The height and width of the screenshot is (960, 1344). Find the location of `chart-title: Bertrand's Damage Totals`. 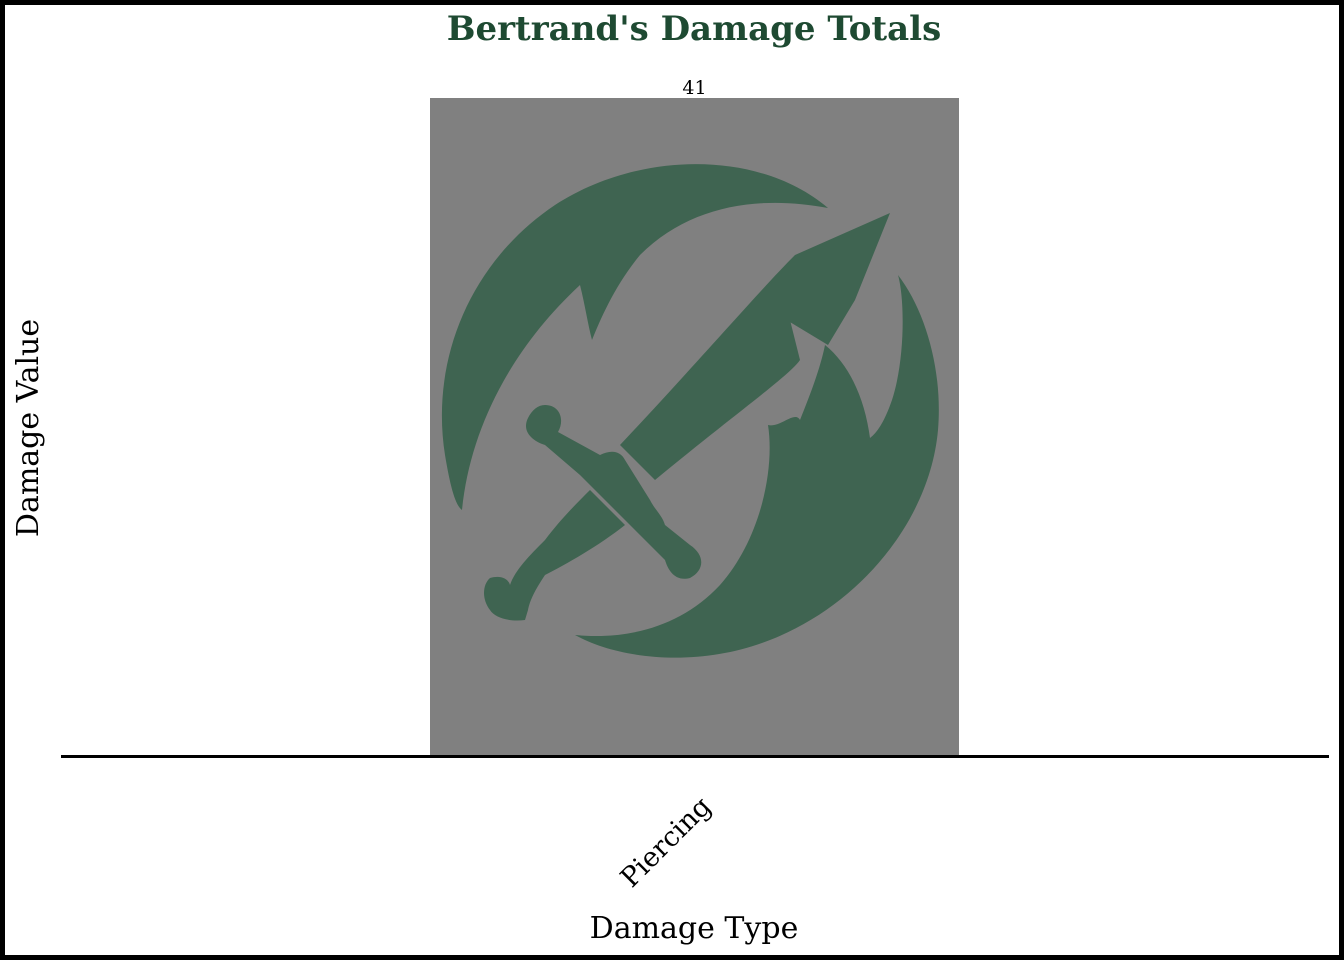

chart-title: Bertrand's Damage Totals is located at coordinates (694, 29).